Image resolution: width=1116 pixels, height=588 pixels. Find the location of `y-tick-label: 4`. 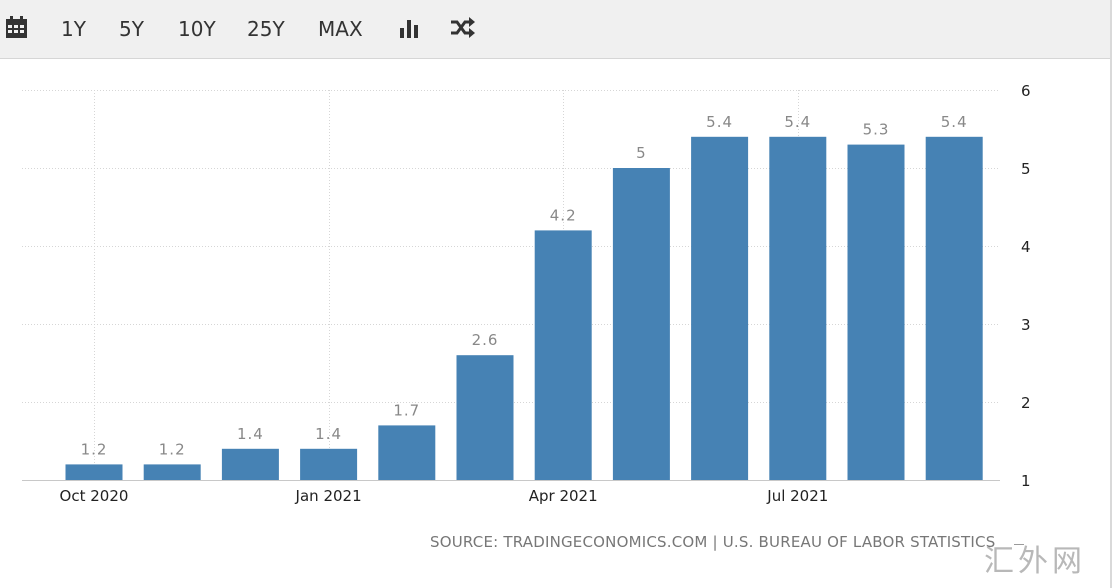

y-tick-label: 4 is located at coordinates (1026, 247).